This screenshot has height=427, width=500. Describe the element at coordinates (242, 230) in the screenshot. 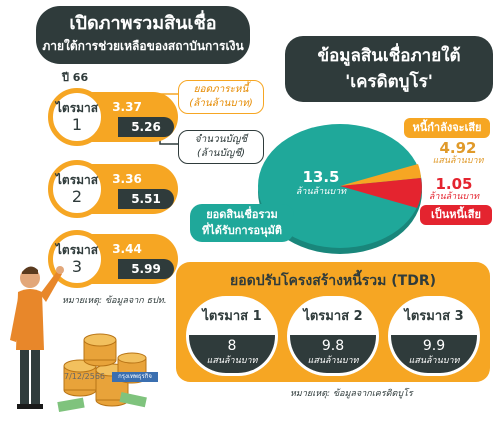

I see `approved-credit-line2: ที่ได้รับการอนุมัติ` at that location.